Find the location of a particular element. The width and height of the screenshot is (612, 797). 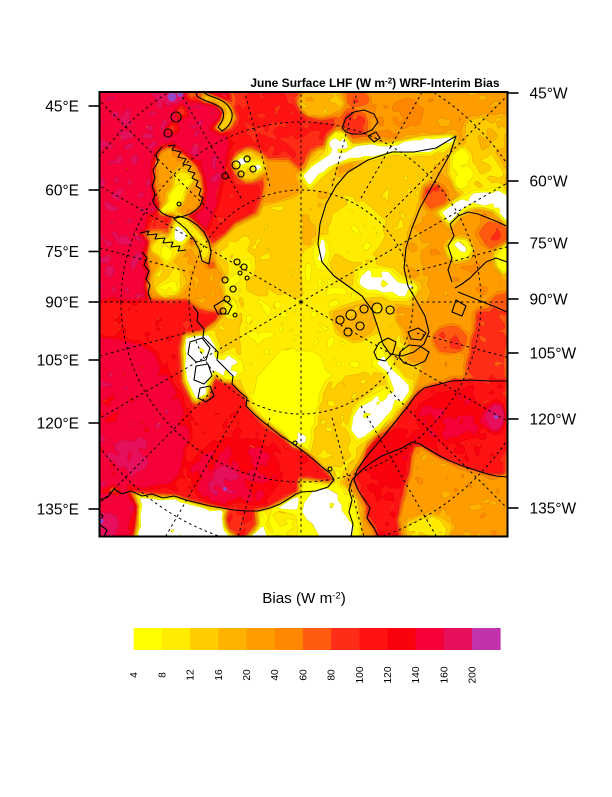

svg-text: 135°E is located at coordinates (58, 510).